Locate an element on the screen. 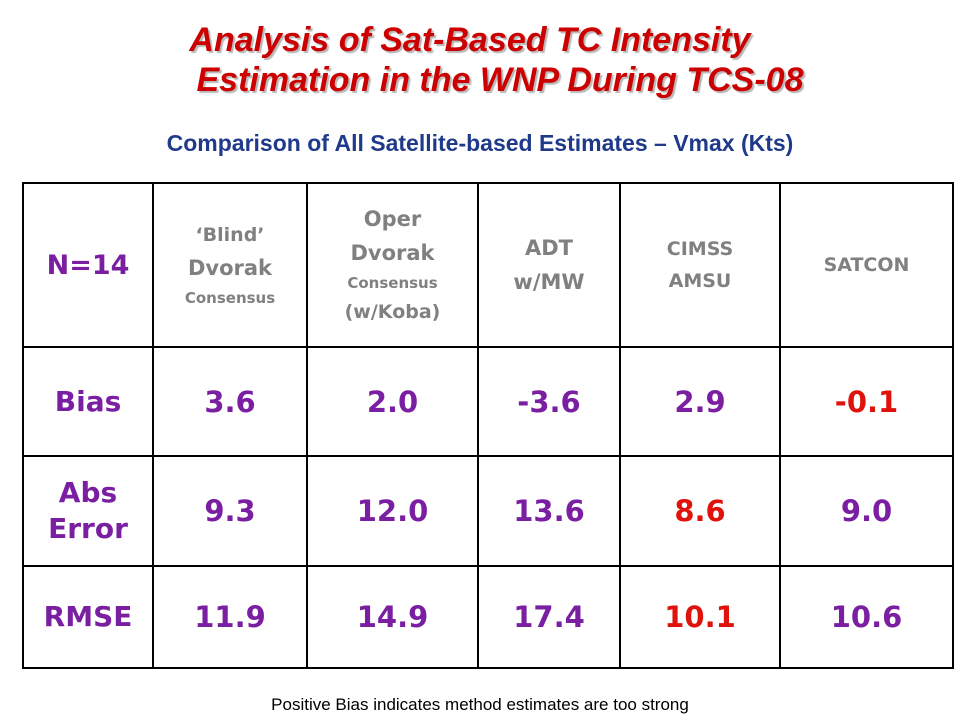 This screenshot has height=720, width=960. corner-cell: N=14 is located at coordinates (88, 265).